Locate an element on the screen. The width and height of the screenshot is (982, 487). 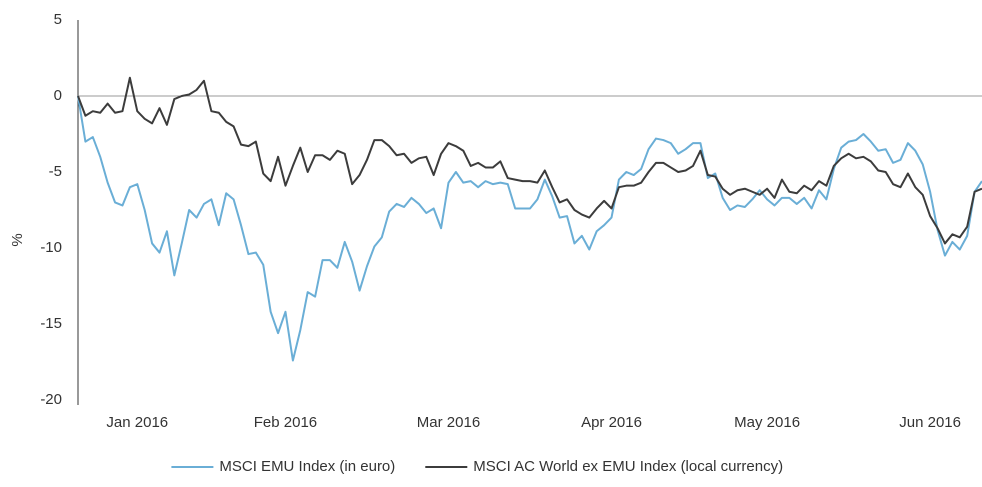
x-tick-label: Feb 2016 is located at coordinates (285, 422).